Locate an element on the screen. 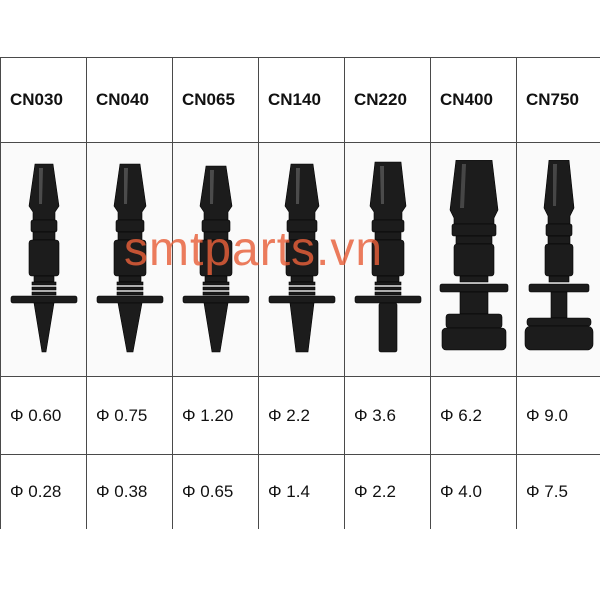  table-cell: Φ 1.4 is located at coordinates (301, 491).